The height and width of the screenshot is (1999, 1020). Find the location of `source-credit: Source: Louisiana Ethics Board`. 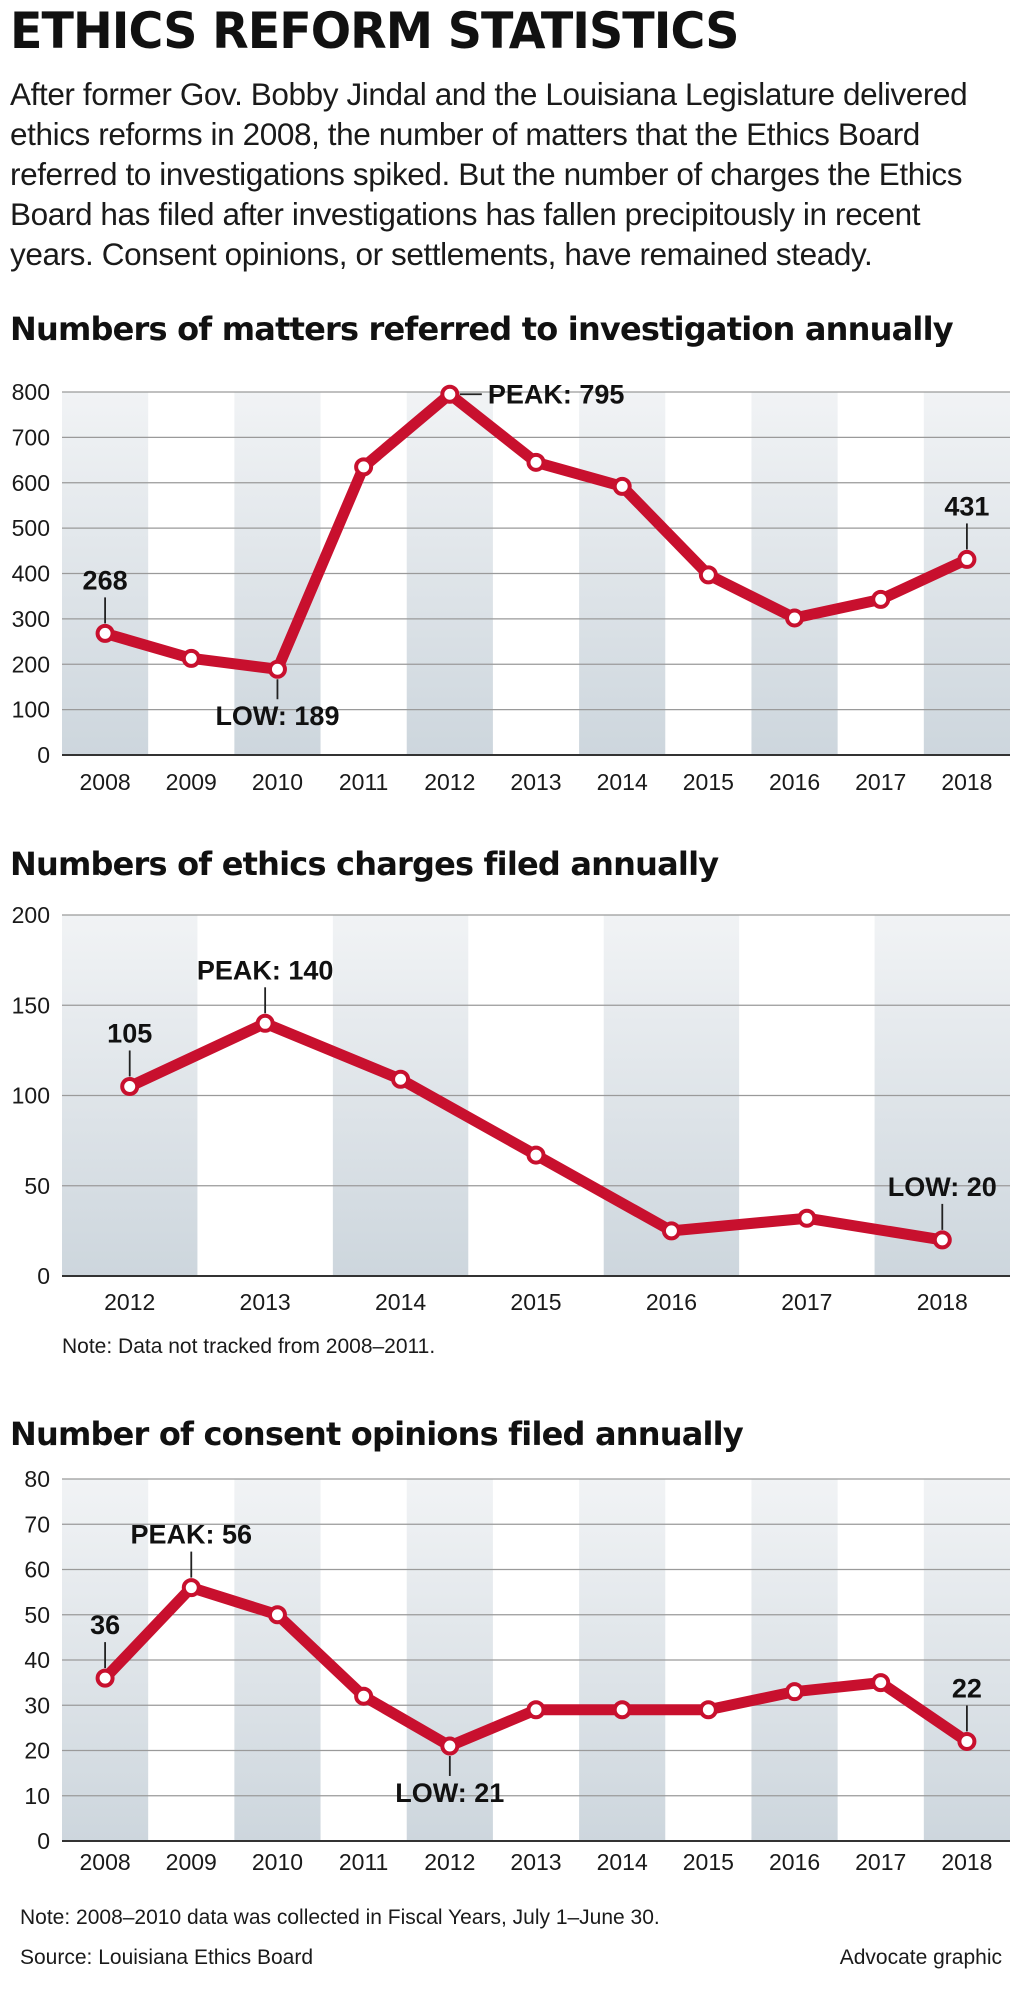

source-credit: Source: Louisiana Ethics Board is located at coordinates (167, 1957).